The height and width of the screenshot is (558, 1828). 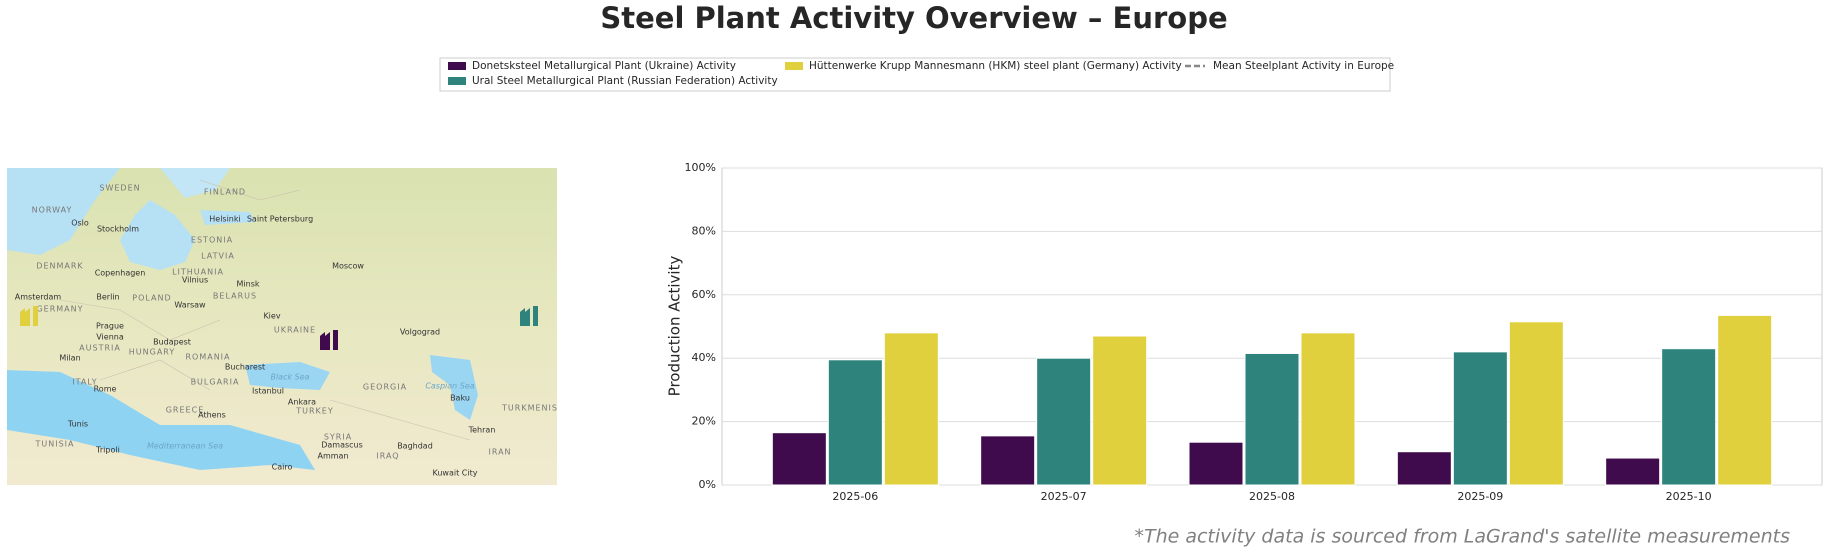 What do you see at coordinates (212, 415) in the screenshot?
I see `map-label: Athens` at bounding box center [212, 415].